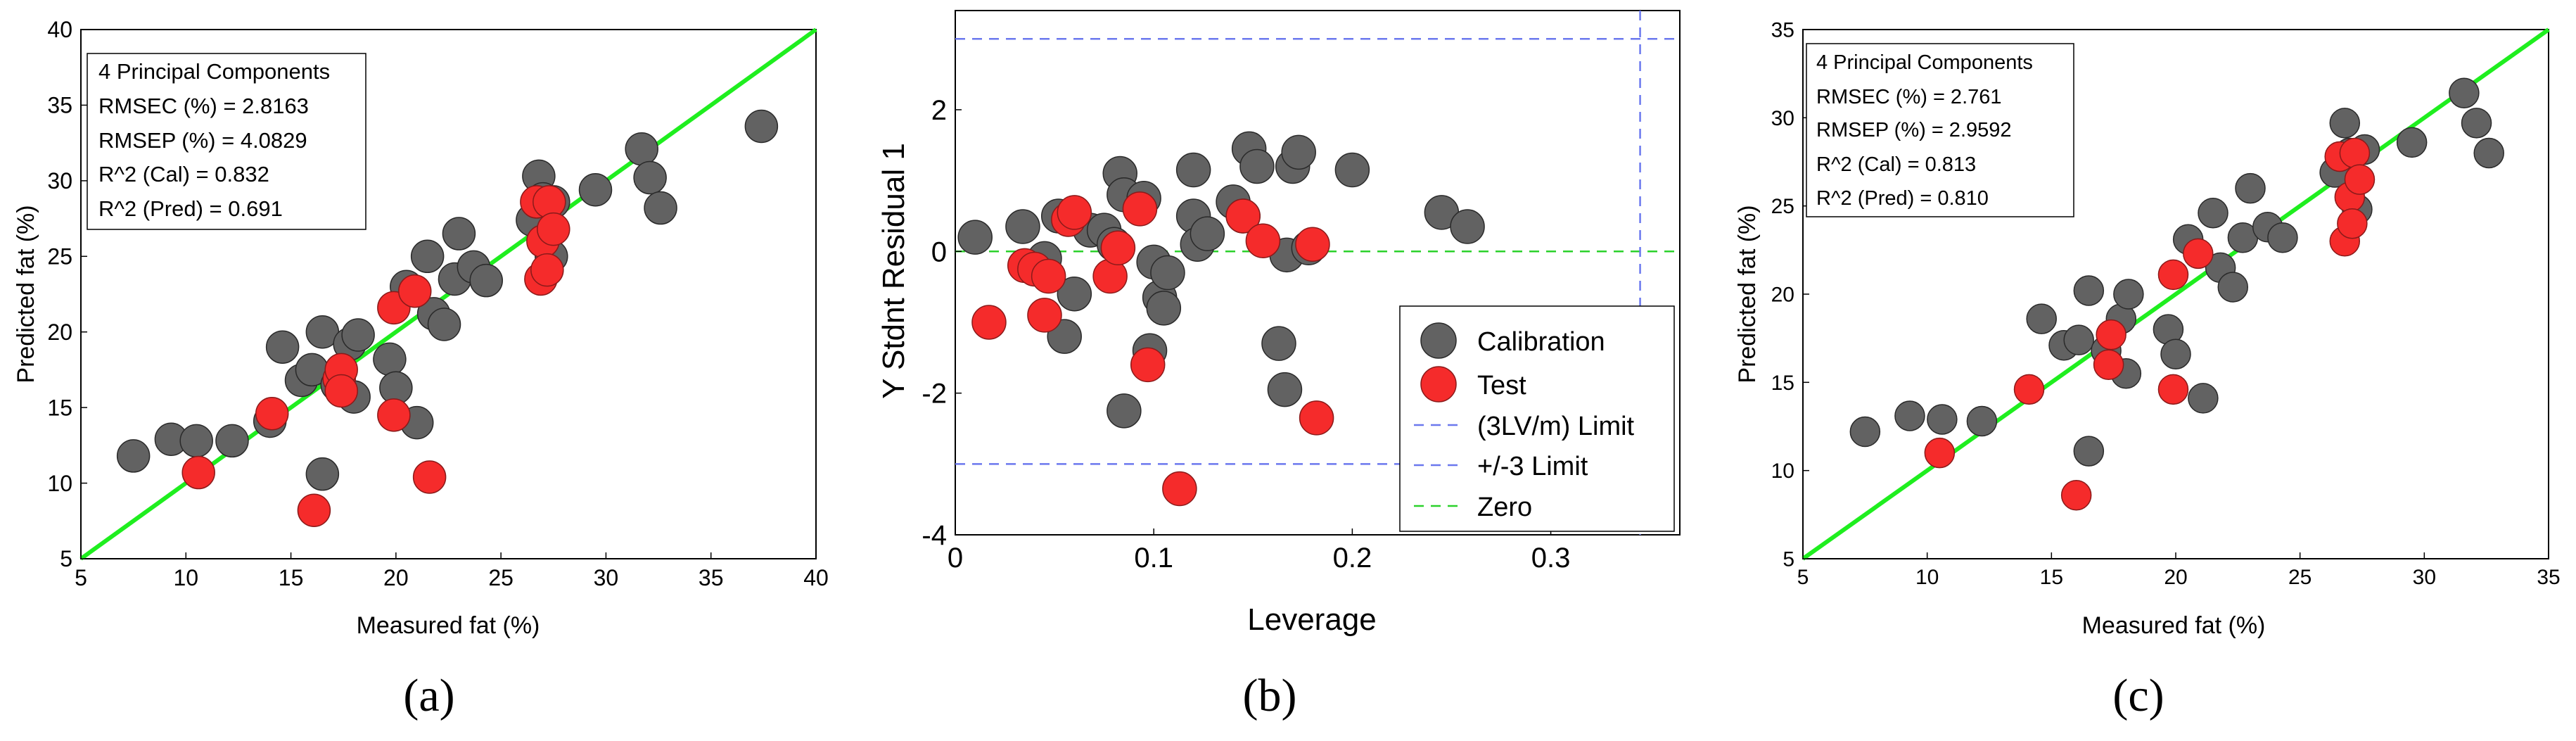  I want to click on panel-c-calibration-points, so click(2176, 272).